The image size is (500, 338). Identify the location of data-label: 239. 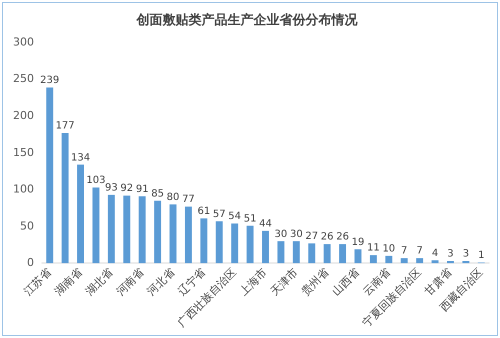
(50, 80).